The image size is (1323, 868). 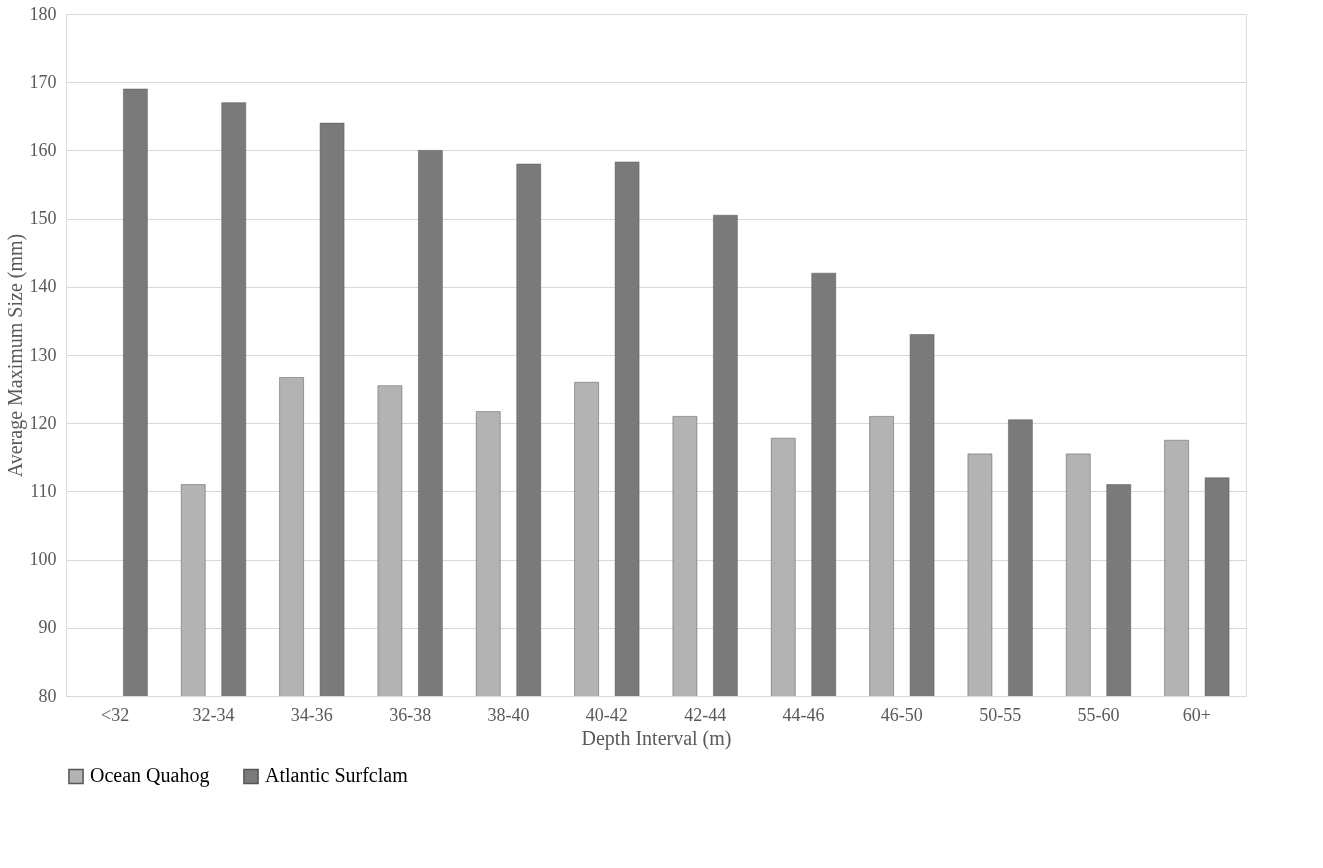 I want to click on y-tick-label: 120, so click(x=43, y=422).